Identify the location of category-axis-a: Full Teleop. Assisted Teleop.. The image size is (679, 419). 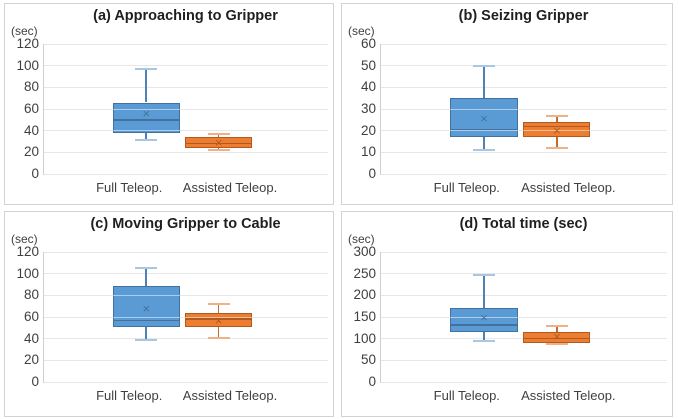
(186, 188).